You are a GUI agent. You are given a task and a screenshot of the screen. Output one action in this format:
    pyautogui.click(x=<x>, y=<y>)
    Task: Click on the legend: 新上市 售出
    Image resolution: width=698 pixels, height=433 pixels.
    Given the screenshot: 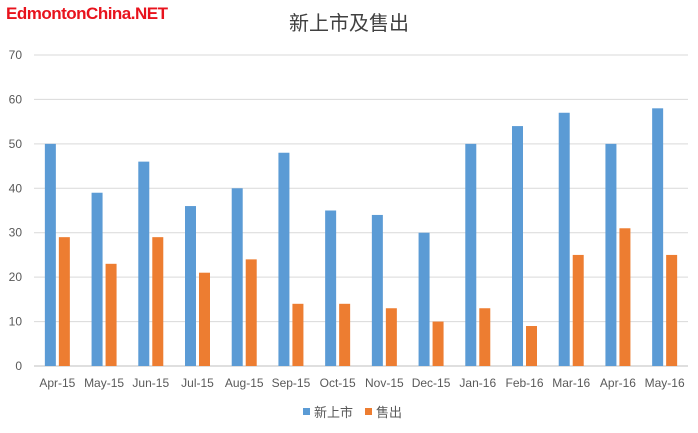 What is the action you would take?
    pyautogui.click(x=352, y=413)
    